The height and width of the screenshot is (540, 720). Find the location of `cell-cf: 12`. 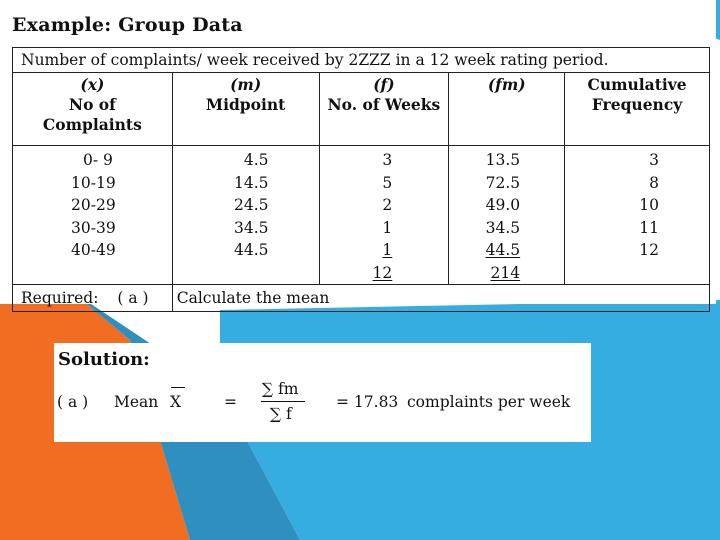

cell-cf: 12 is located at coordinates (649, 250).